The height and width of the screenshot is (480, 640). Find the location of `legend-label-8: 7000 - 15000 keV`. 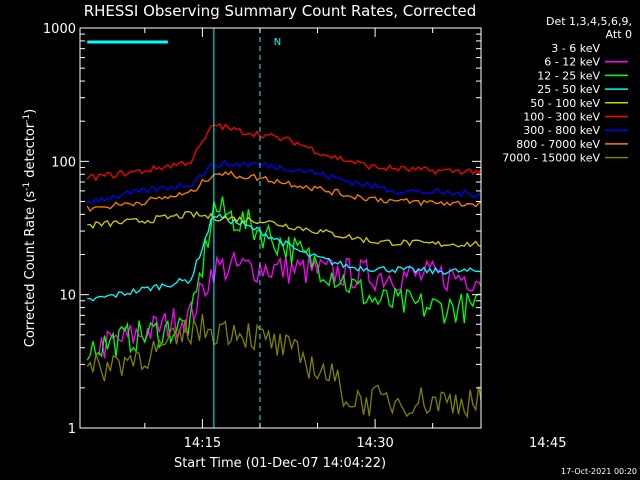

legend-label-8: 7000 - 15000 keV is located at coordinates (551, 158).